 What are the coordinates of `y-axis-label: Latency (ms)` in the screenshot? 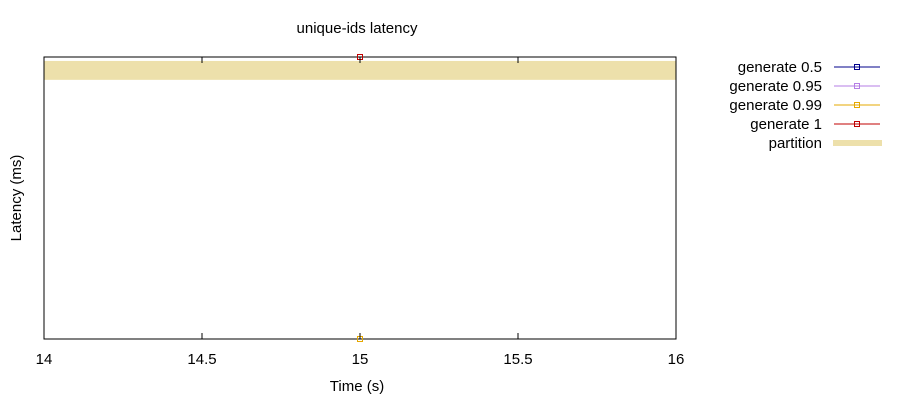 It's located at (16, 198).